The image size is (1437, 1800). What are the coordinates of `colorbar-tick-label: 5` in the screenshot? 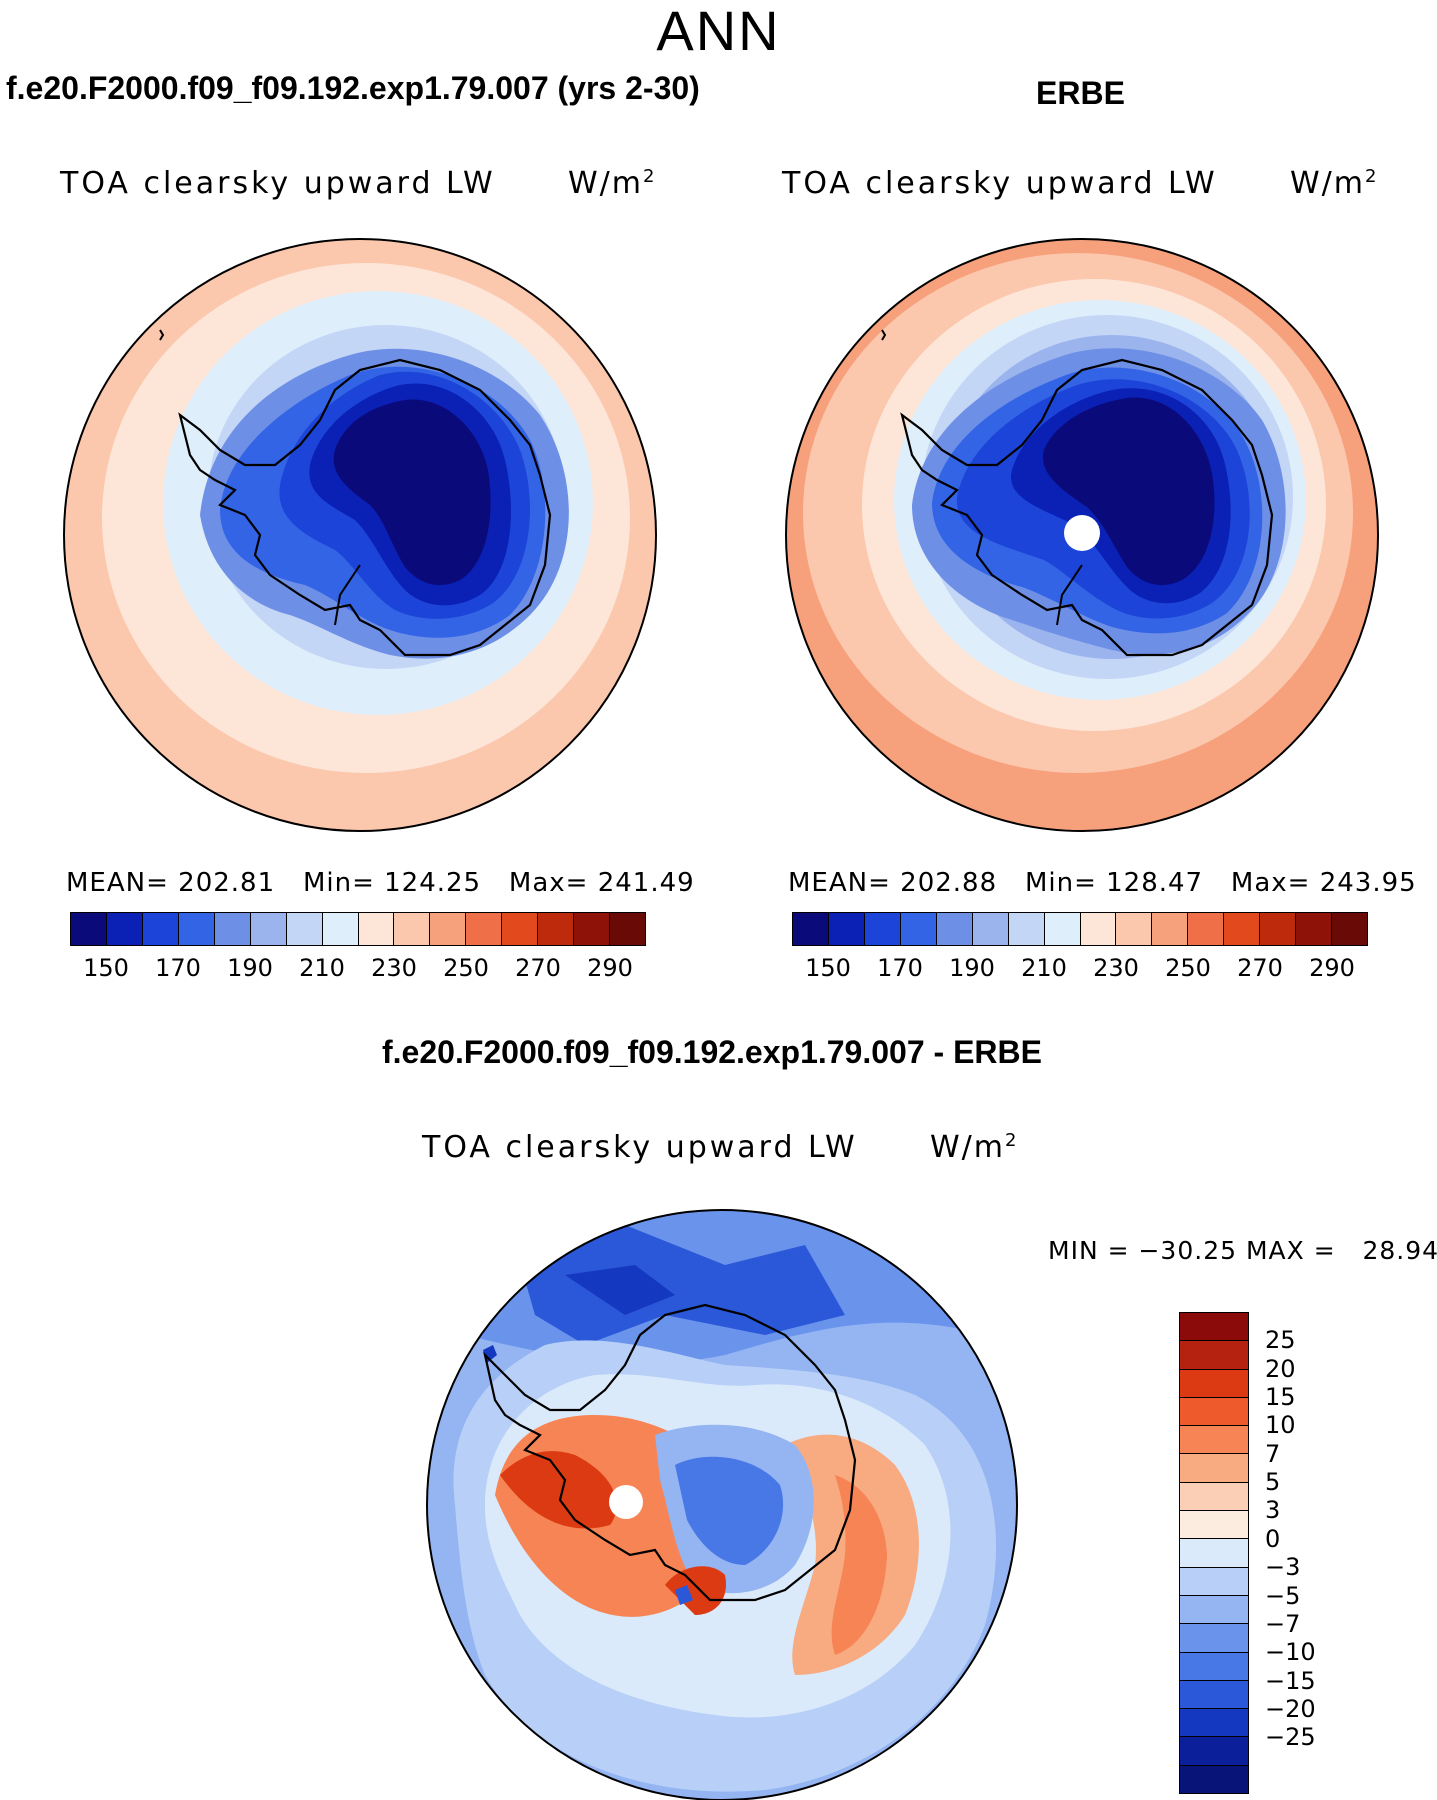 It's located at (1273, 1482).